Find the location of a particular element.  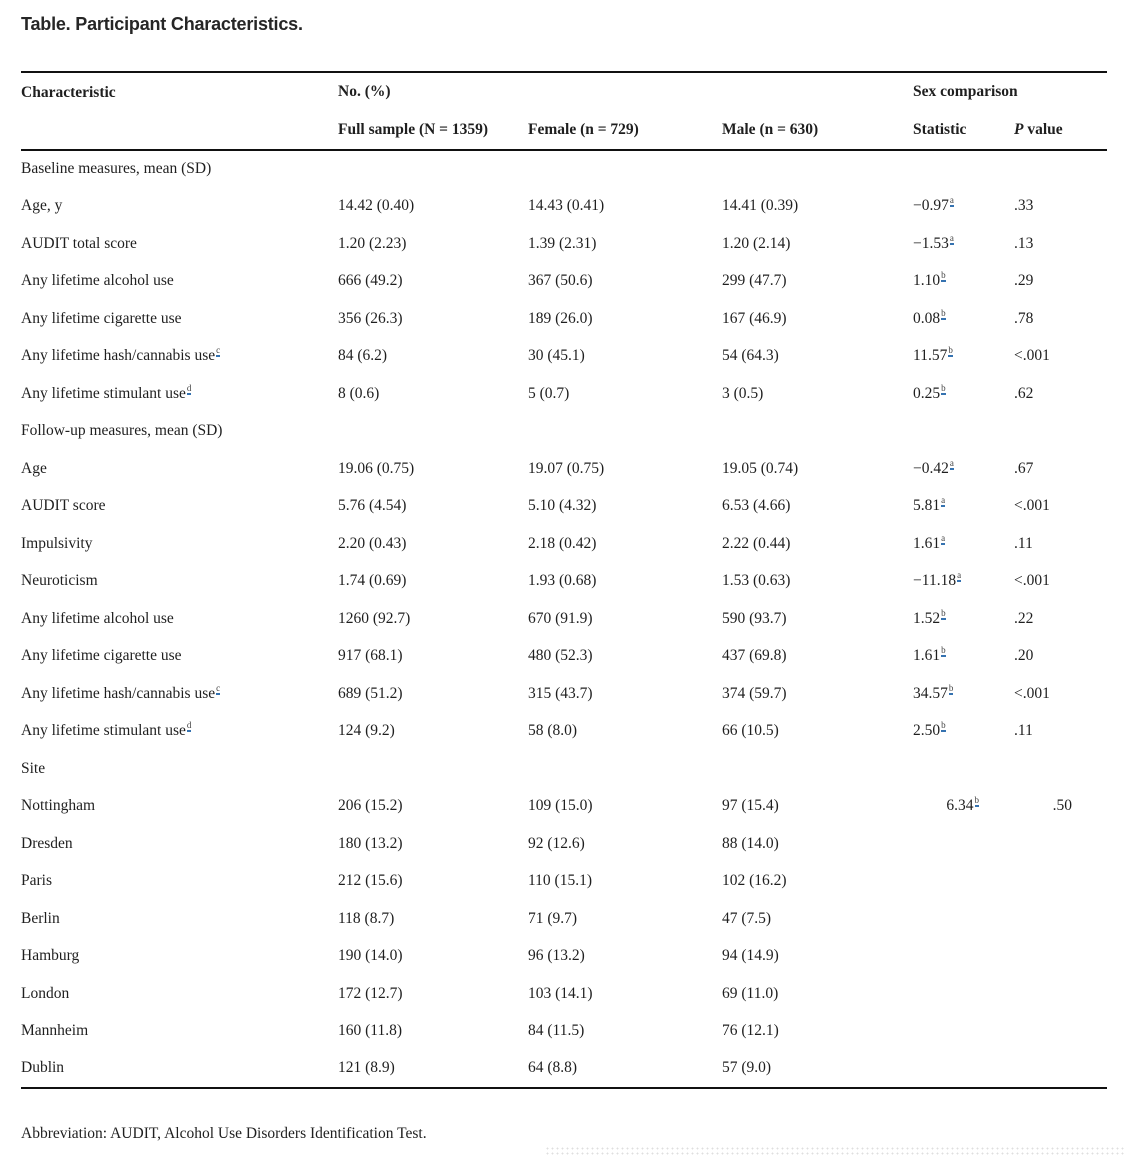

cell-statistic: 0.25b is located at coordinates (929, 392).